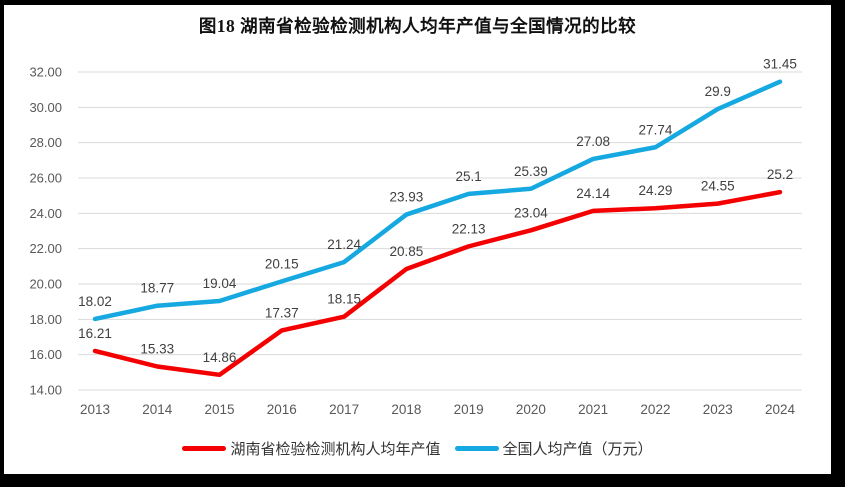  I want to click on data-label: 18.15, so click(344, 299).